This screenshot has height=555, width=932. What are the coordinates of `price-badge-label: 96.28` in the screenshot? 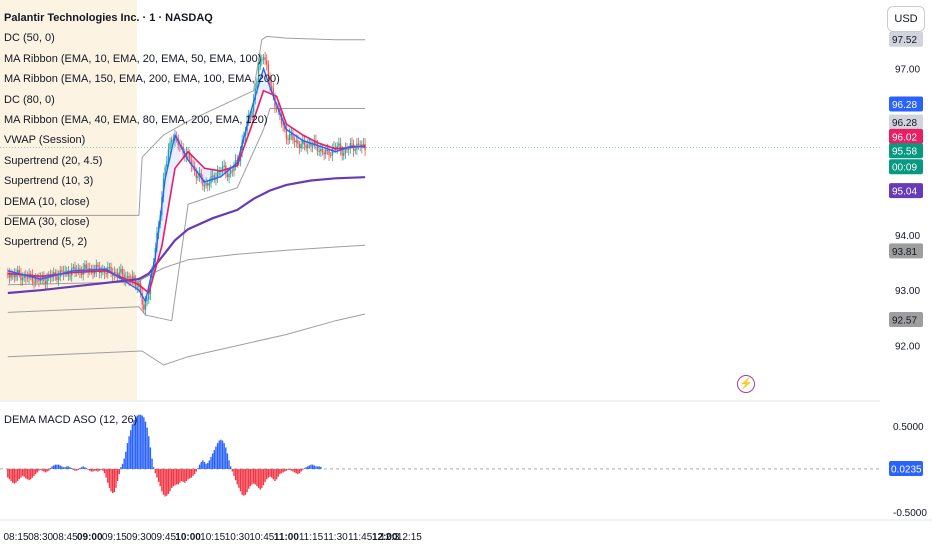 It's located at (904, 123).